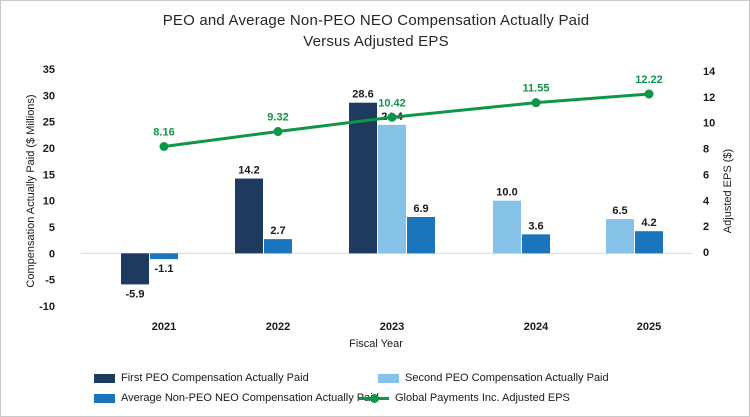 The width and height of the screenshot is (750, 417). What do you see at coordinates (135, 294) in the screenshot?
I see `bar-value-label: -5.9` at bounding box center [135, 294].